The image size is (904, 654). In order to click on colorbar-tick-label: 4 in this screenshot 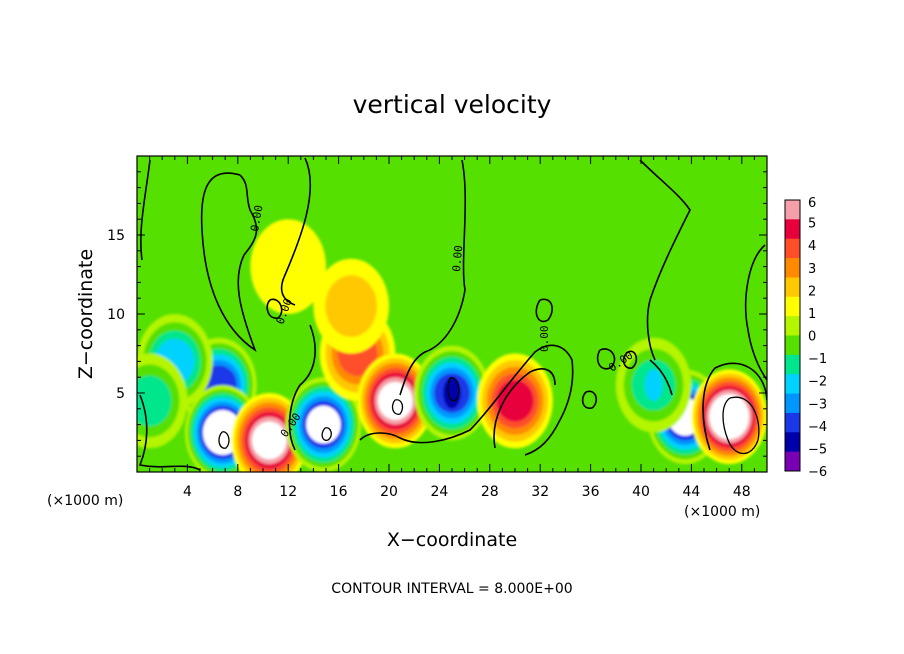, I will do `click(812, 246)`.